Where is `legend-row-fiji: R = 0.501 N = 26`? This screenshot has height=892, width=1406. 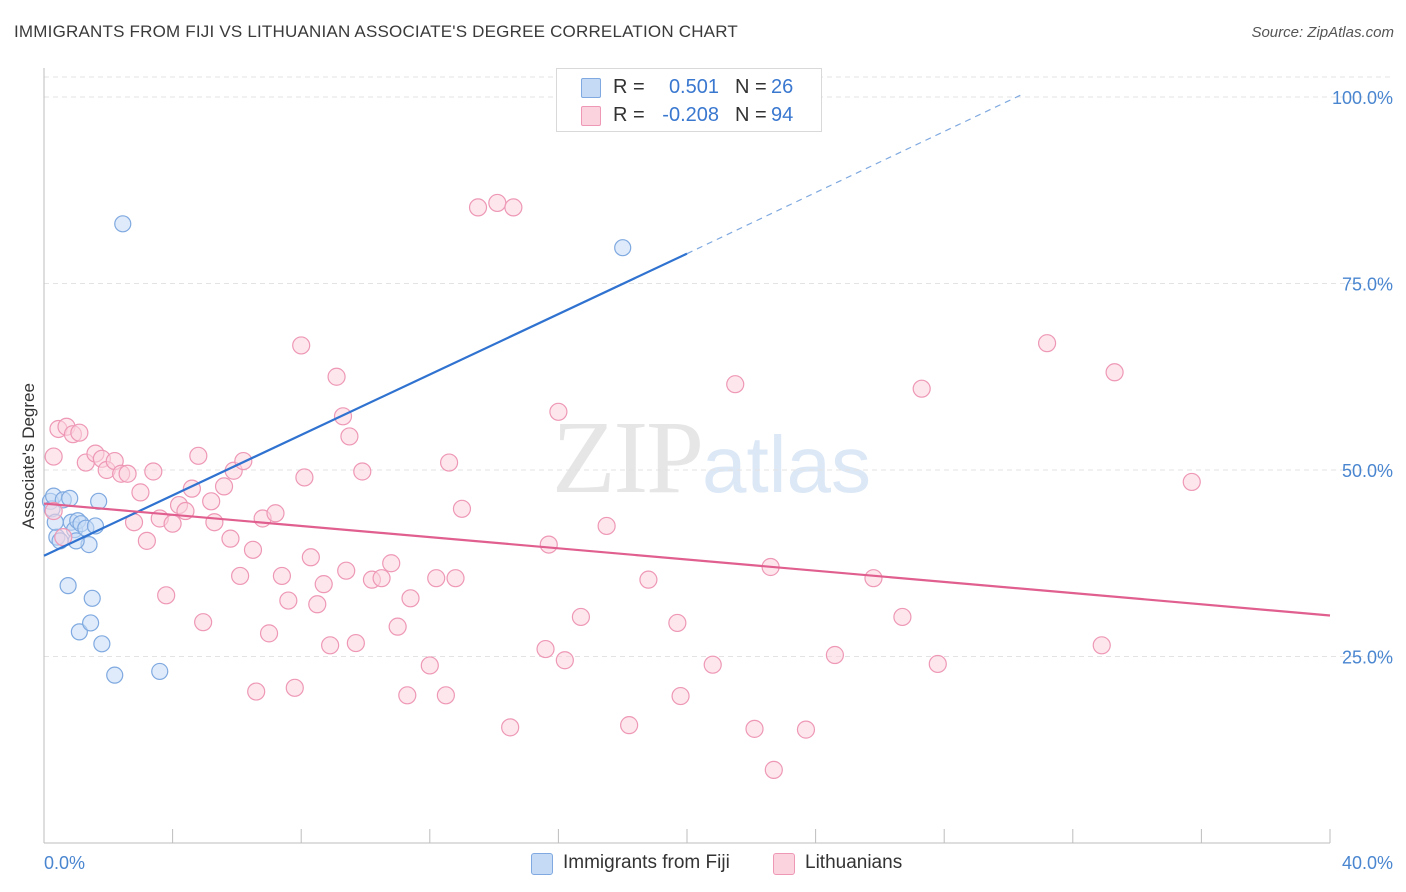 legend-row-fiji: R = 0.501 N = 26 is located at coordinates (689, 87).